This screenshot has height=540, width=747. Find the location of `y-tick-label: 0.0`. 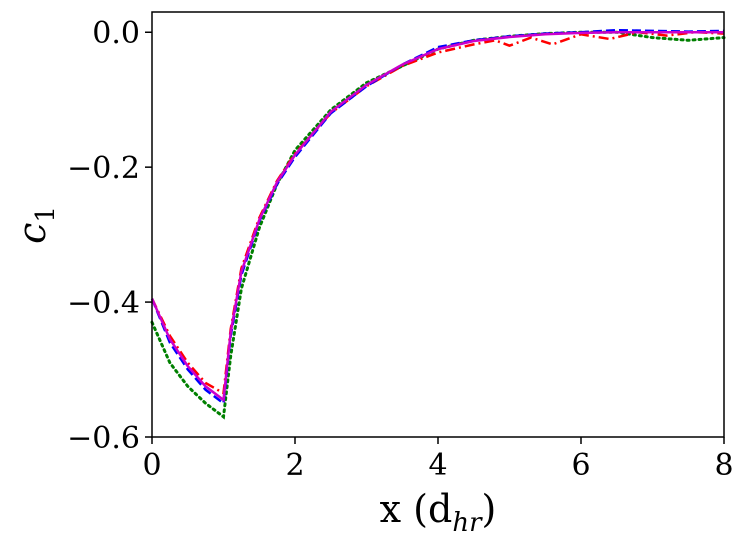

y-tick-label: 0.0 is located at coordinates (116, 33).